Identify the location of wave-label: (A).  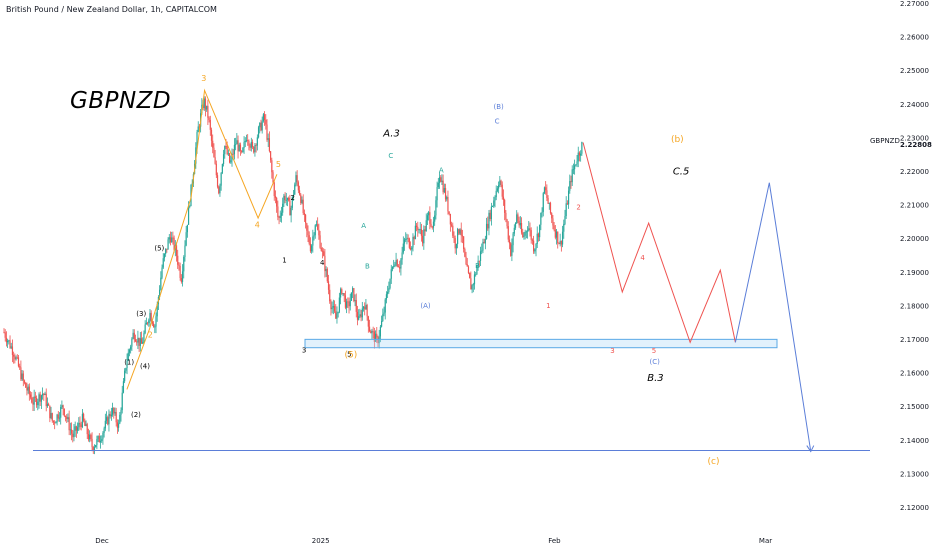
(425, 306).